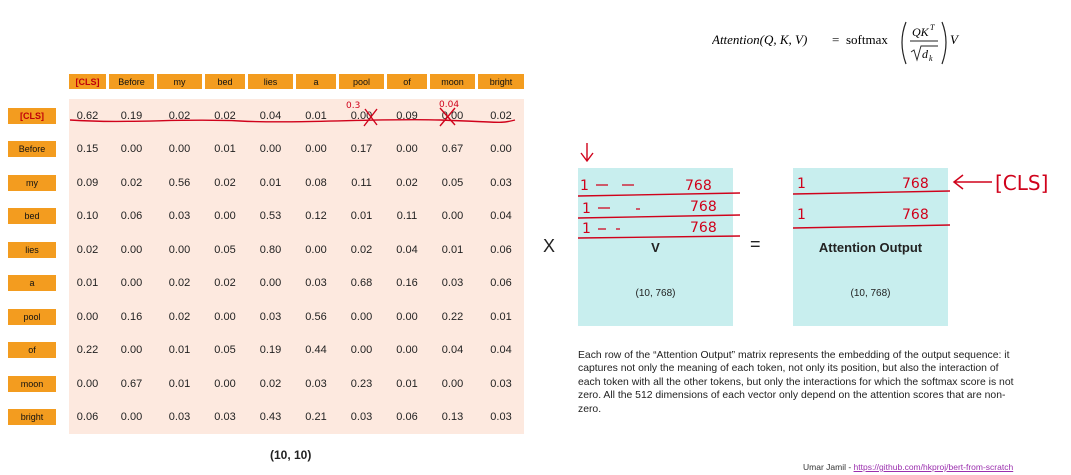 This screenshot has height=475, width=1071. Describe the element at coordinates (452, 417) in the screenshot. I see `matrix-cell: 0.13` at that location.